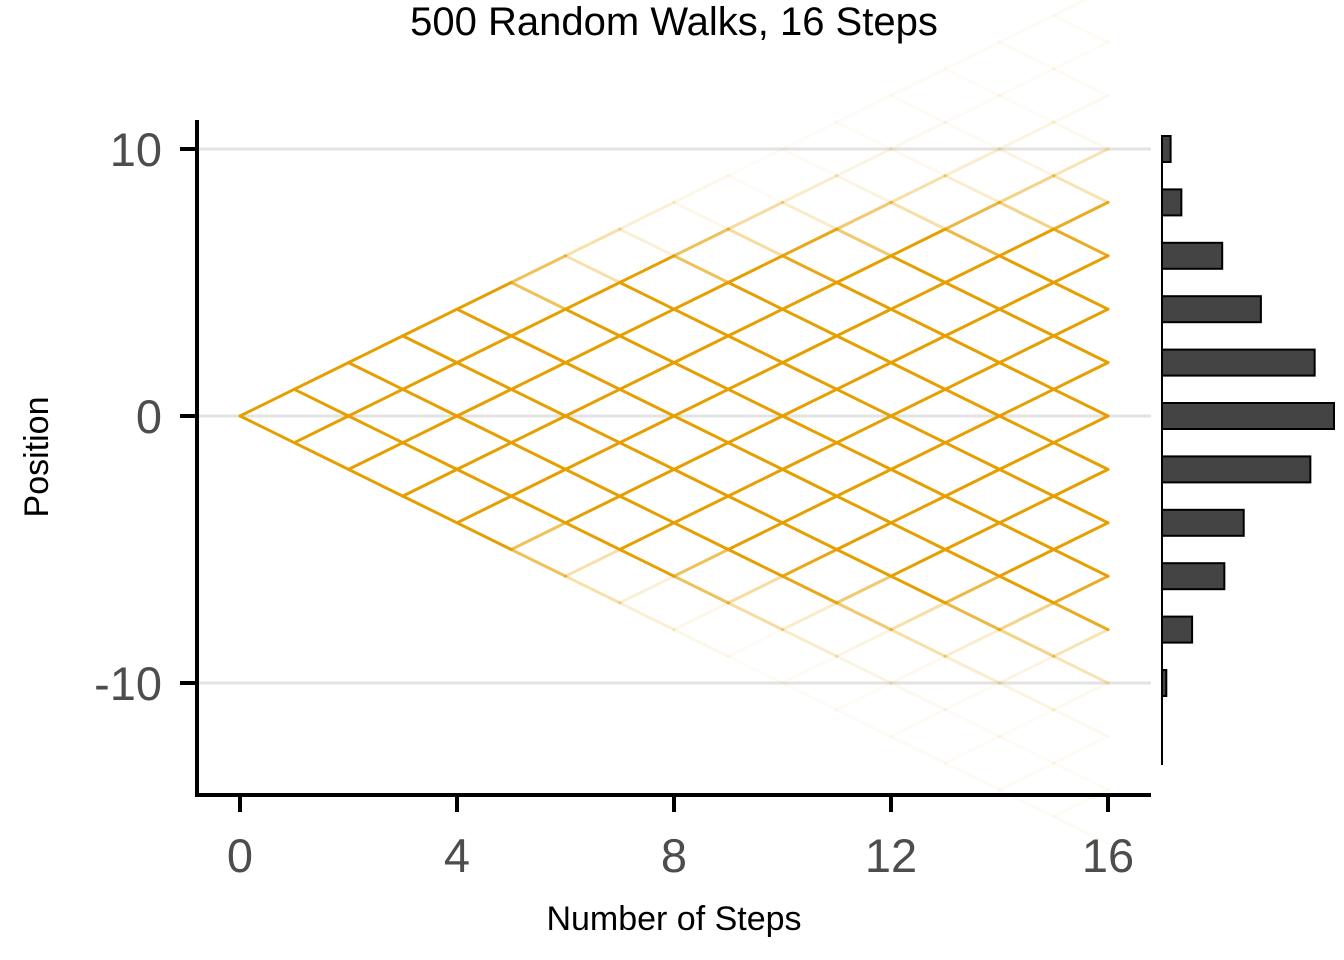 This screenshot has width=1344, height=960. What do you see at coordinates (673, 919) in the screenshot?
I see `x-axis-title: Number of Steps` at bounding box center [673, 919].